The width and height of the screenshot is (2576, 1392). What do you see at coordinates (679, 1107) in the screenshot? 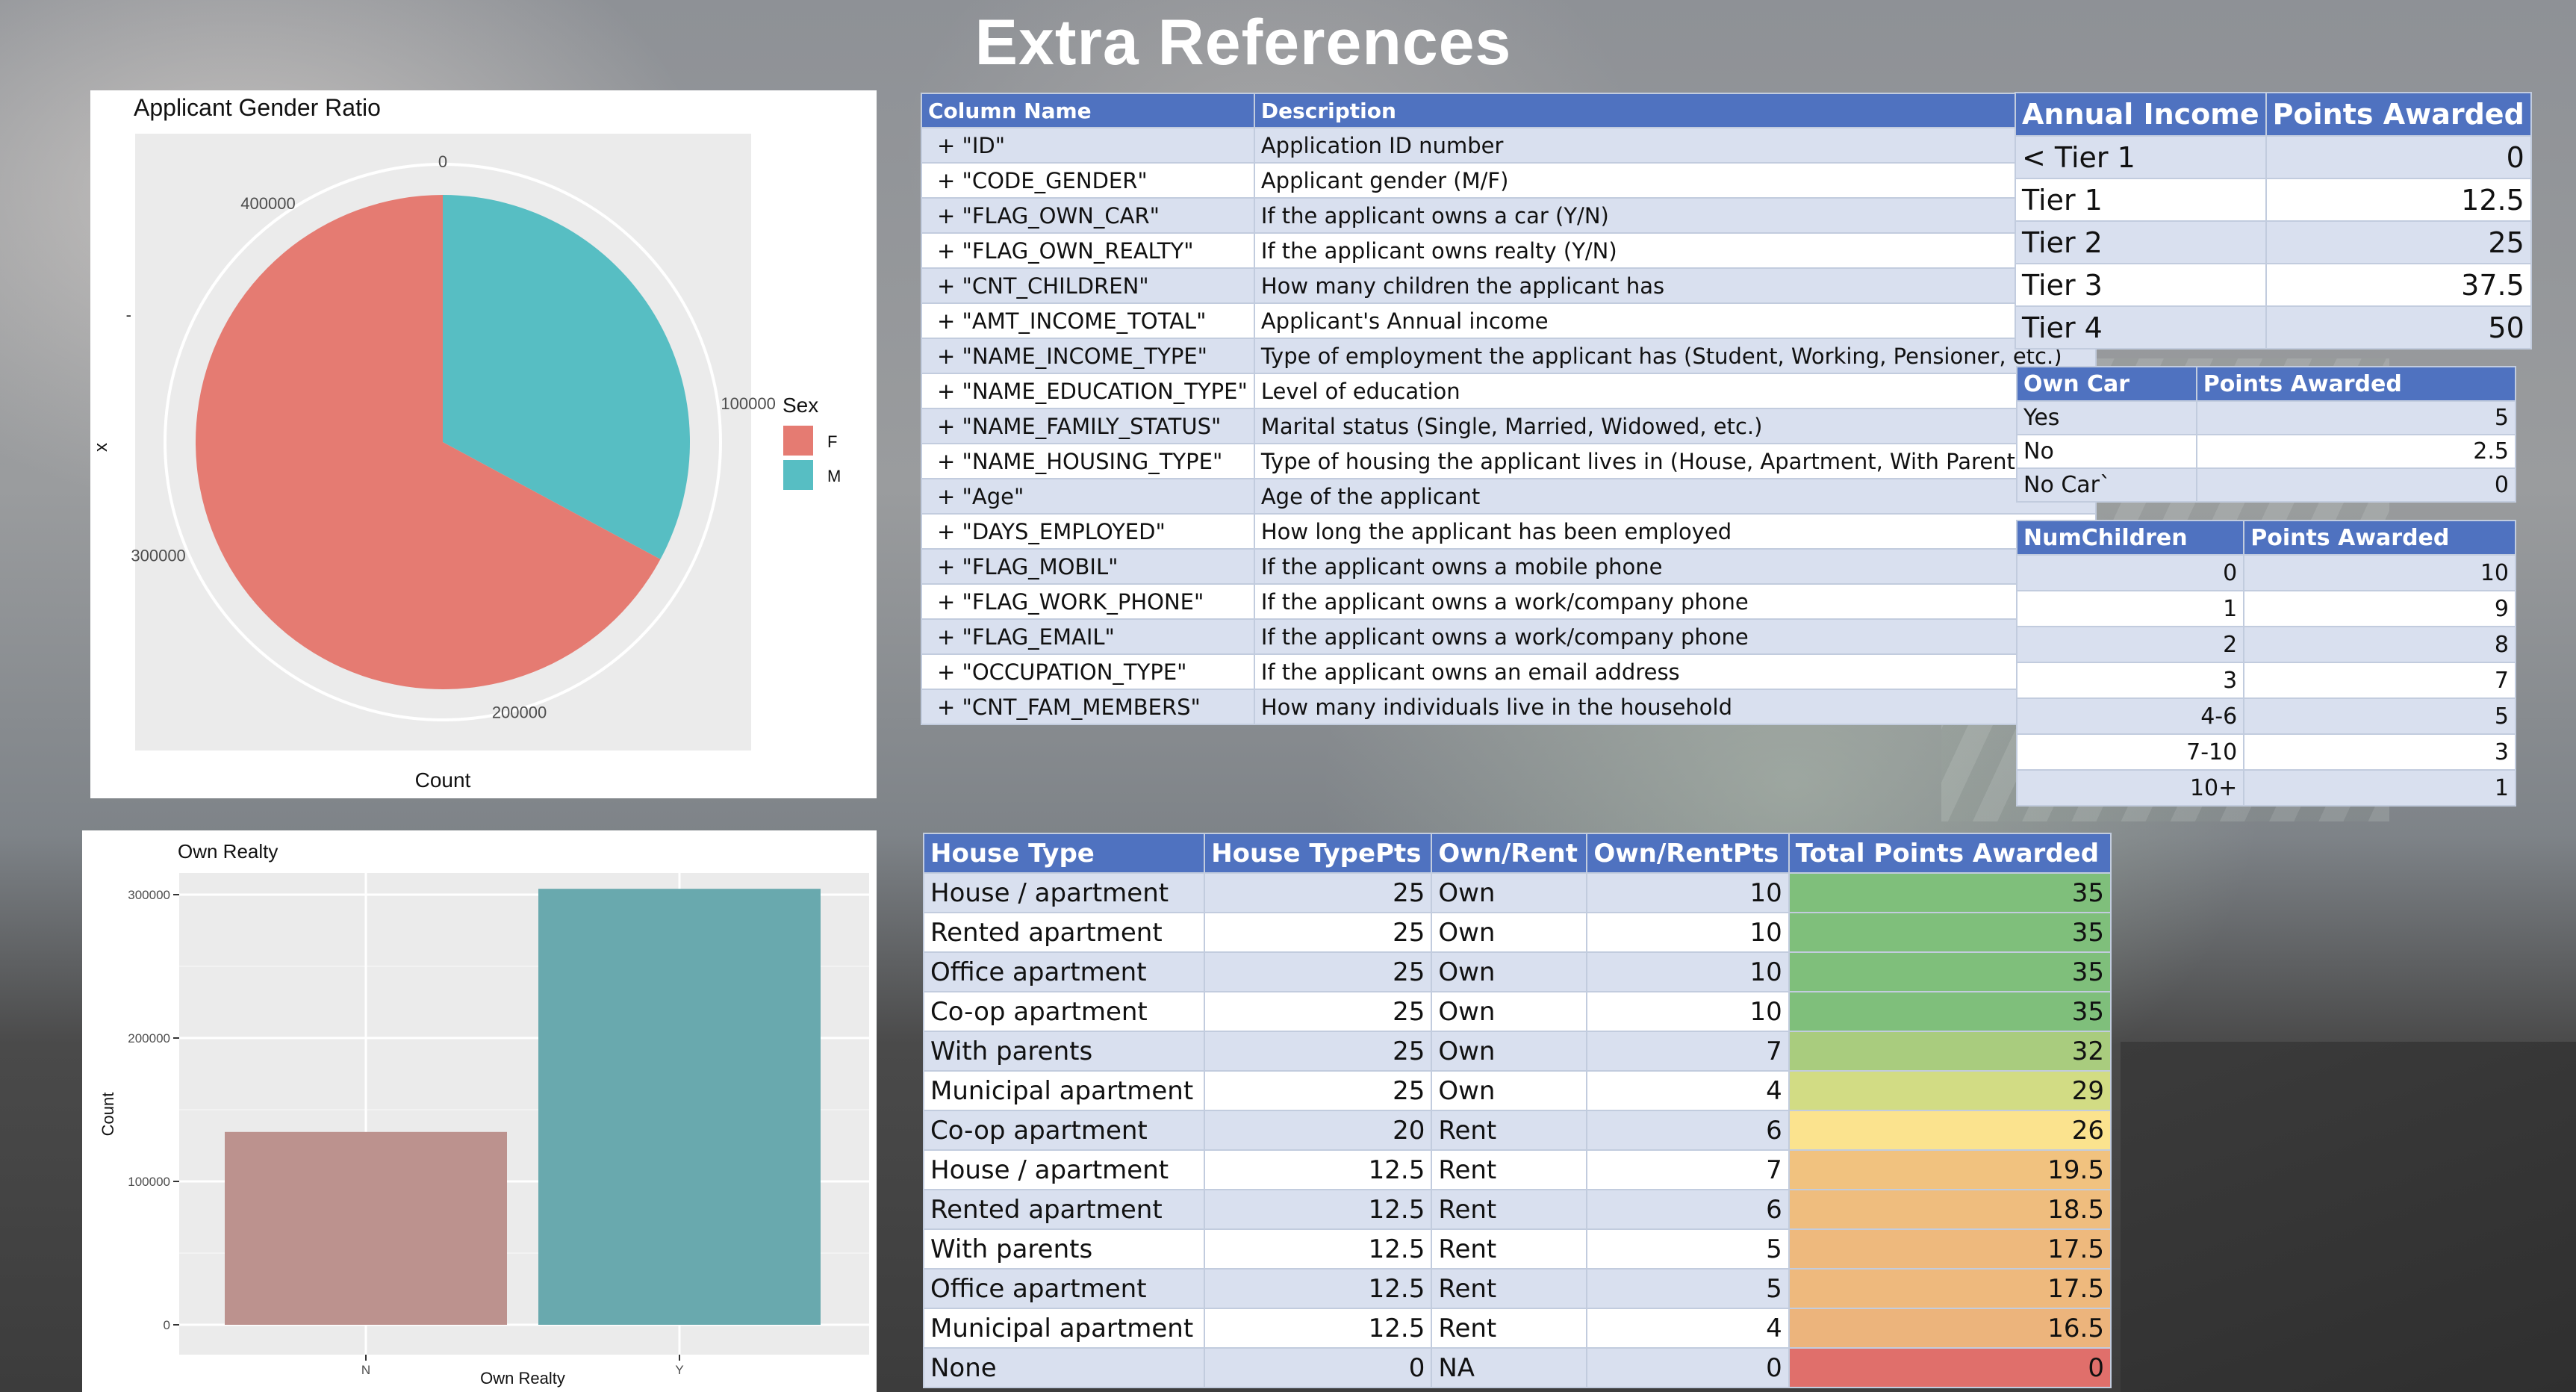
I see `bar-Y` at bounding box center [679, 1107].